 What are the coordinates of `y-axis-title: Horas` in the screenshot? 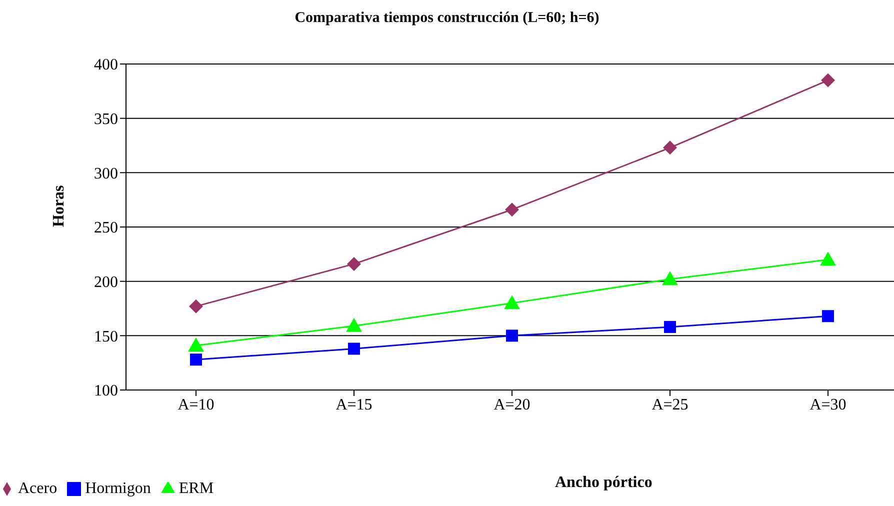 It's located at (59, 206).